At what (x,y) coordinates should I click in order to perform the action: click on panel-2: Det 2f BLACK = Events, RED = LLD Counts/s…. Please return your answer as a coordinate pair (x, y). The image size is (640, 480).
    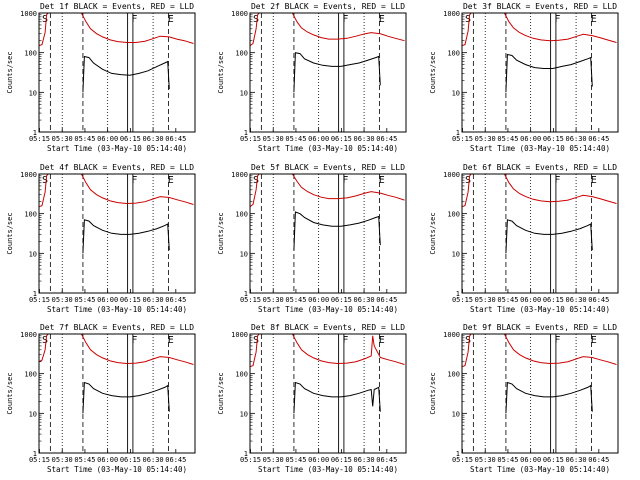
    Looking at the image, I should click on (312, 77).